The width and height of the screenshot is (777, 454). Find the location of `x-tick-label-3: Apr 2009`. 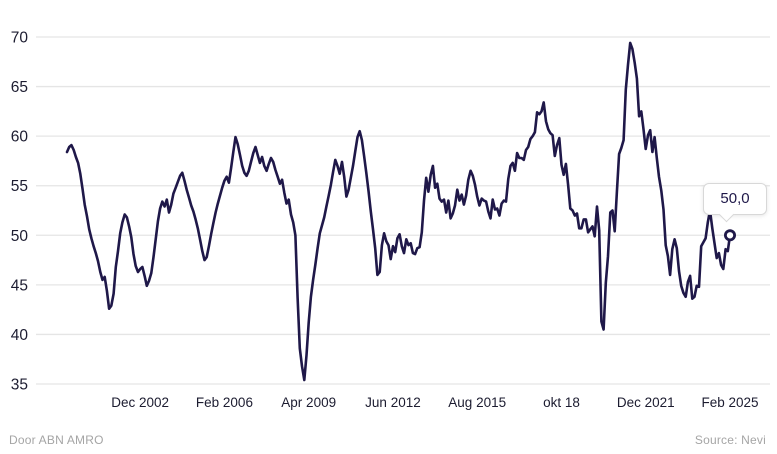

x-tick-label-3: Apr 2009 is located at coordinates (308, 402).